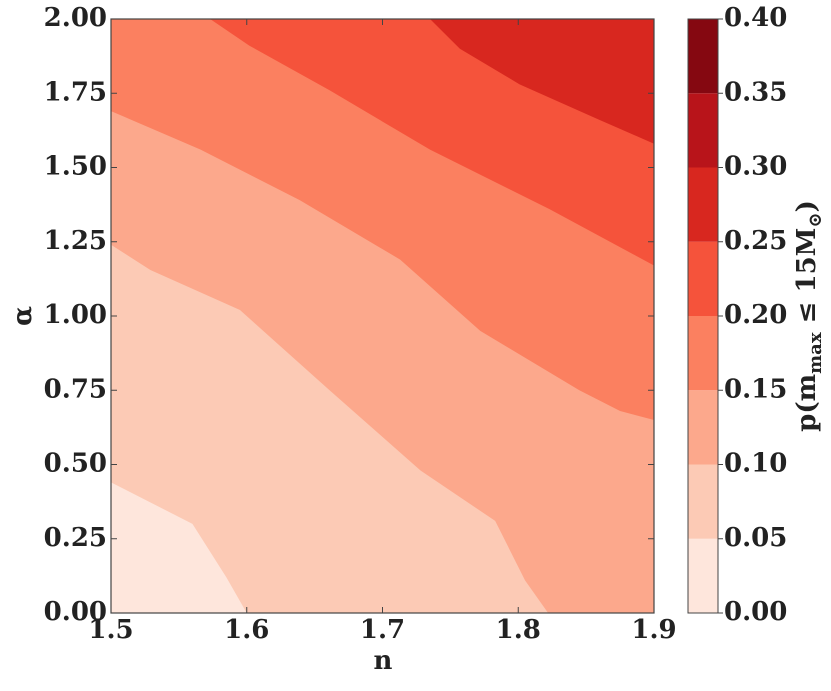 This screenshot has width=831, height=691. Describe the element at coordinates (75, 92) in the screenshot. I see `y-tick-label: 1.75` at that location.